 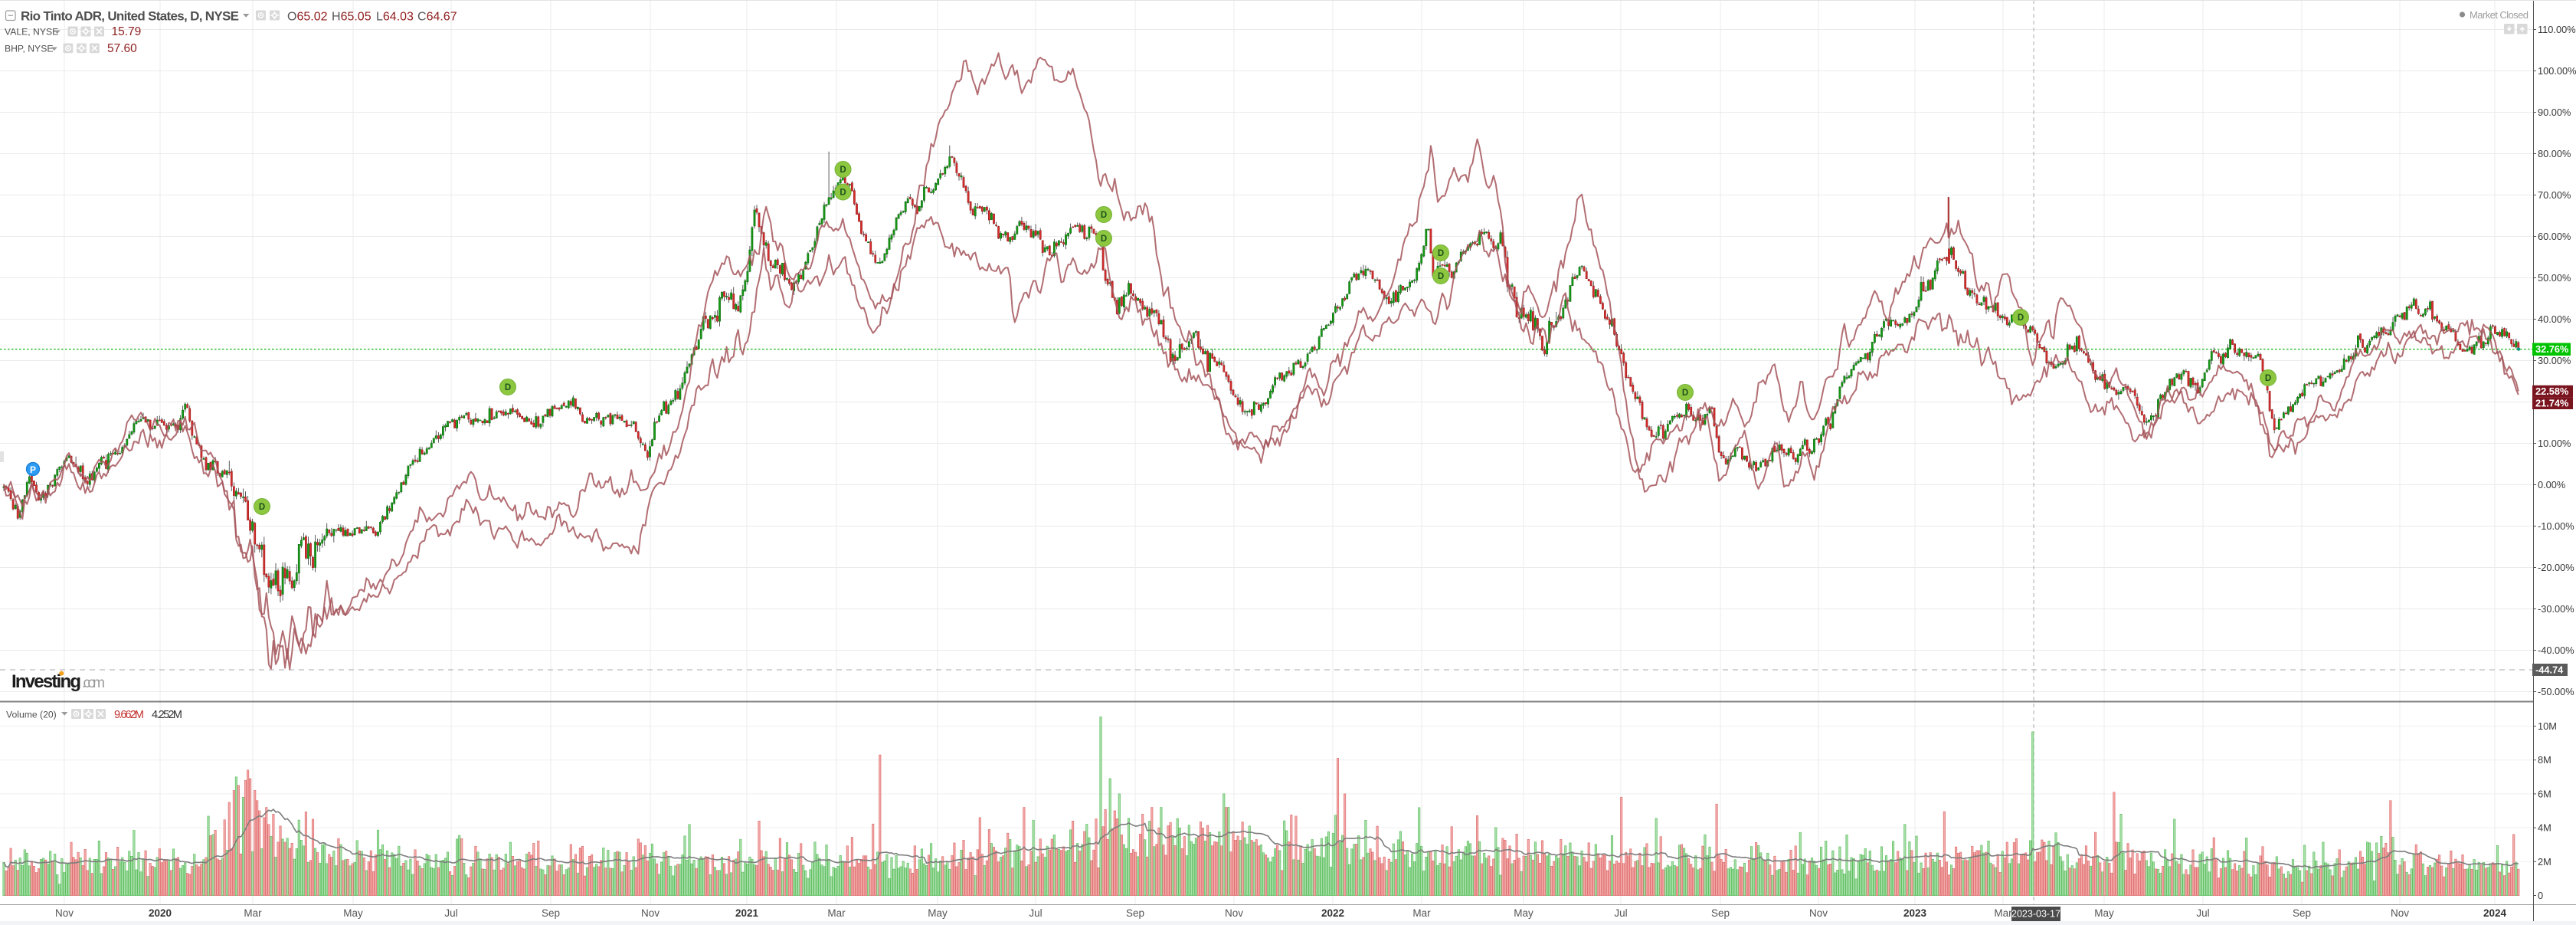 I want to click on svg-text: -44.74, so click(x=2549, y=669).